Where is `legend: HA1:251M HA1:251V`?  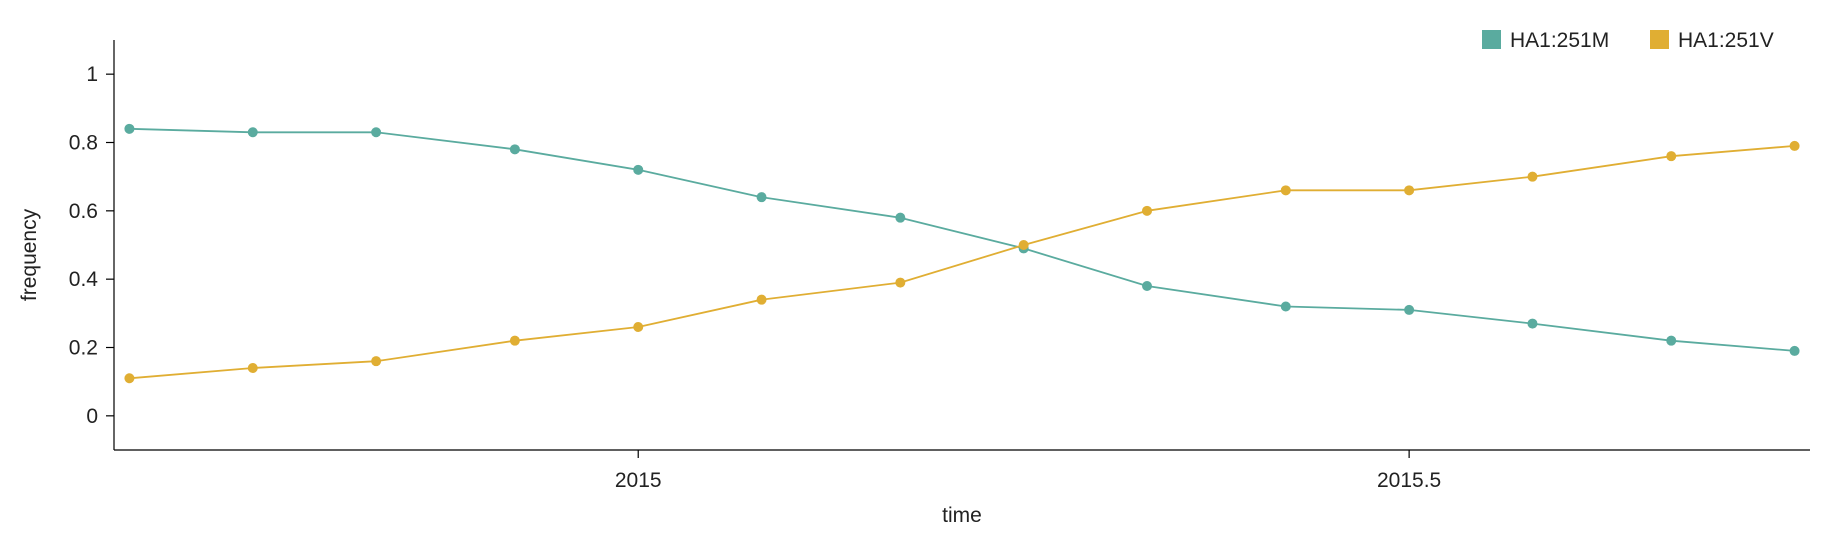 legend: HA1:251M HA1:251V is located at coordinates (1628, 40).